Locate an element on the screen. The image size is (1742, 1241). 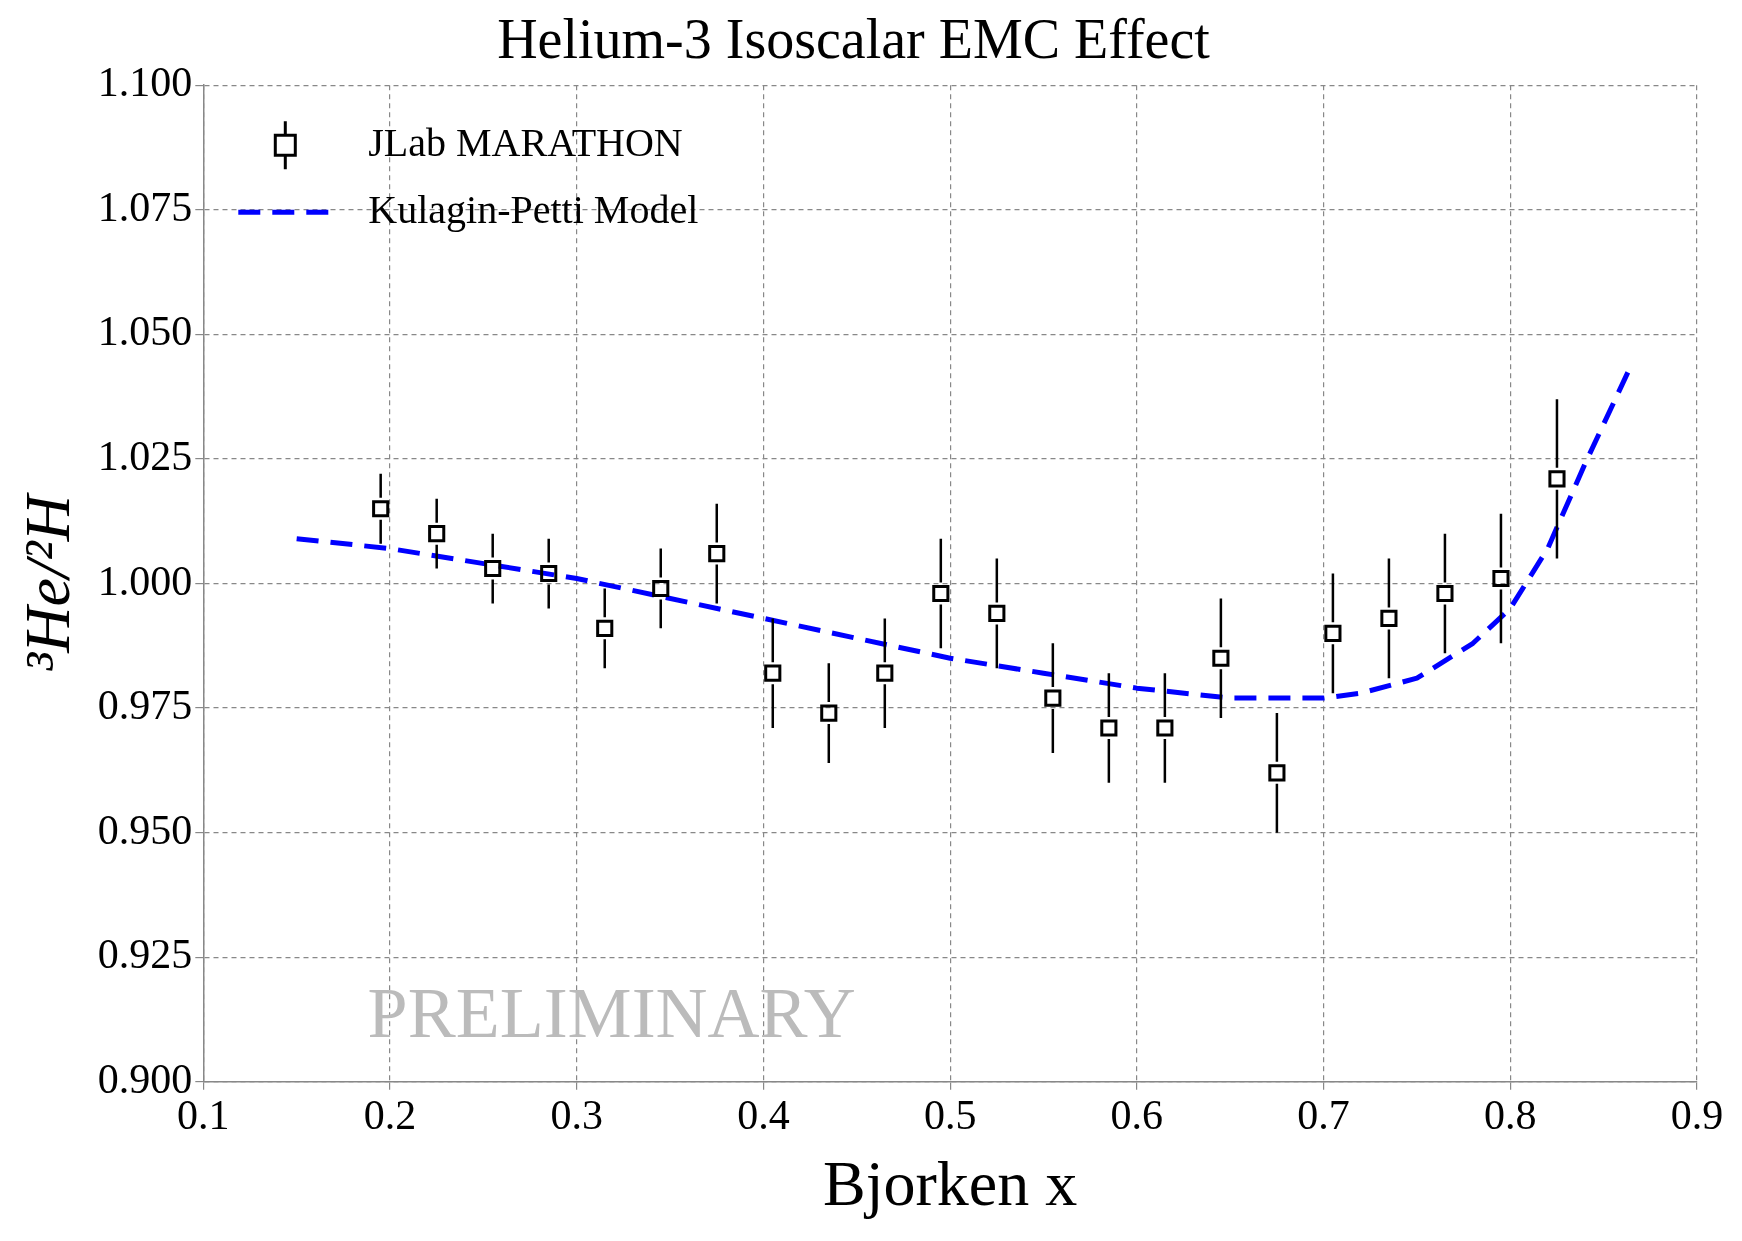
x-tick-label: 0.6 is located at coordinates (1137, 1115).